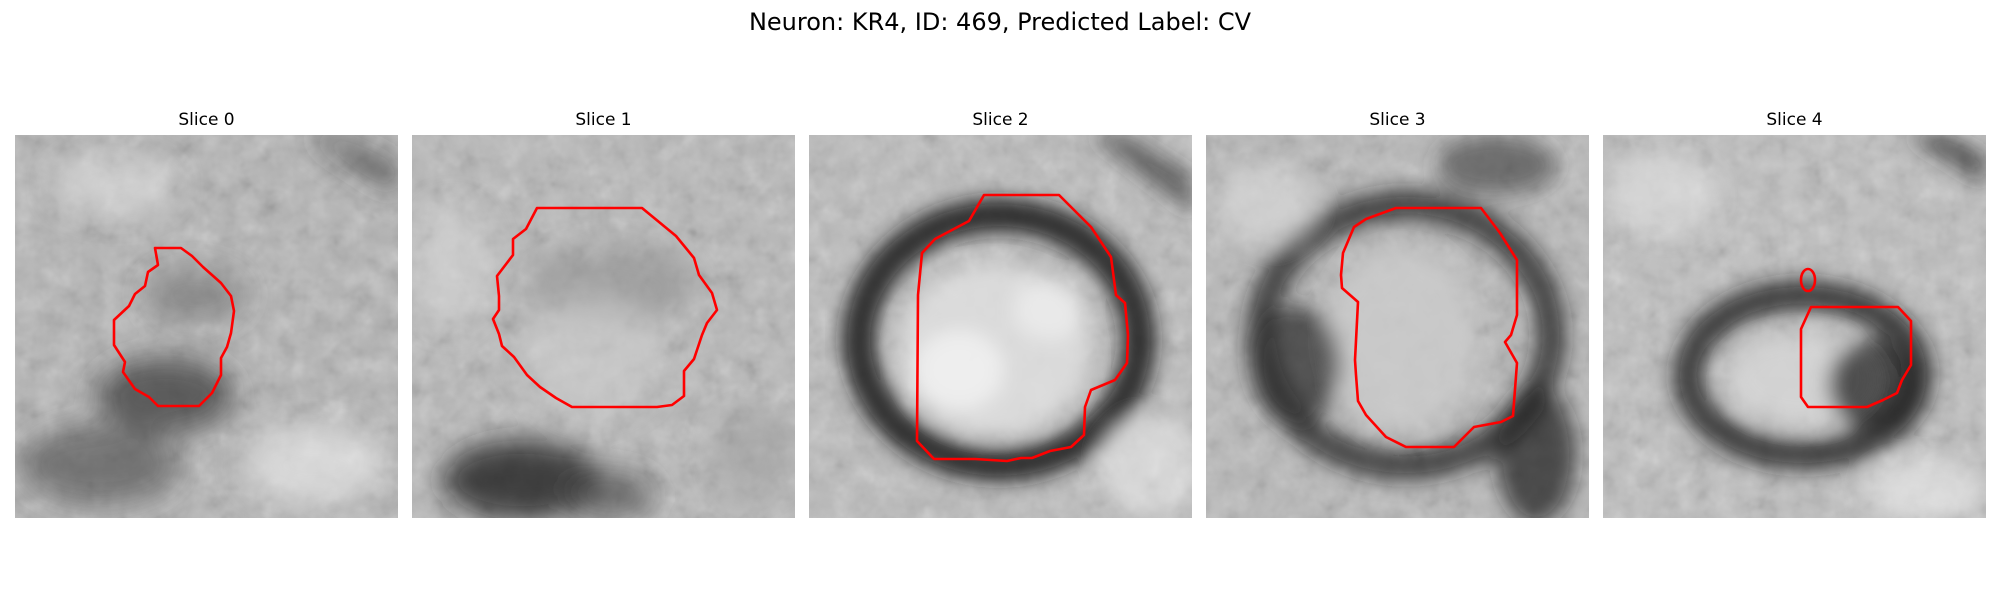 This screenshot has height=600, width=2000. What do you see at coordinates (603, 120) in the screenshot?
I see `slice-title-1: Slice 1` at bounding box center [603, 120].